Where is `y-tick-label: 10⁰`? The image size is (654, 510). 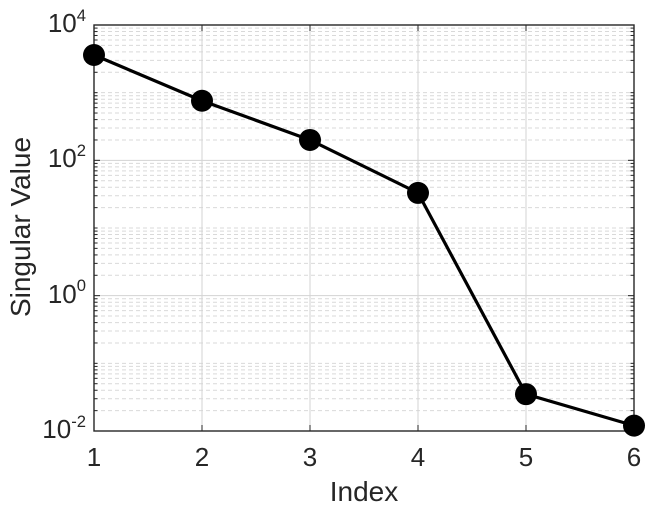
y-tick-label: 10⁰ is located at coordinates (66, 292).